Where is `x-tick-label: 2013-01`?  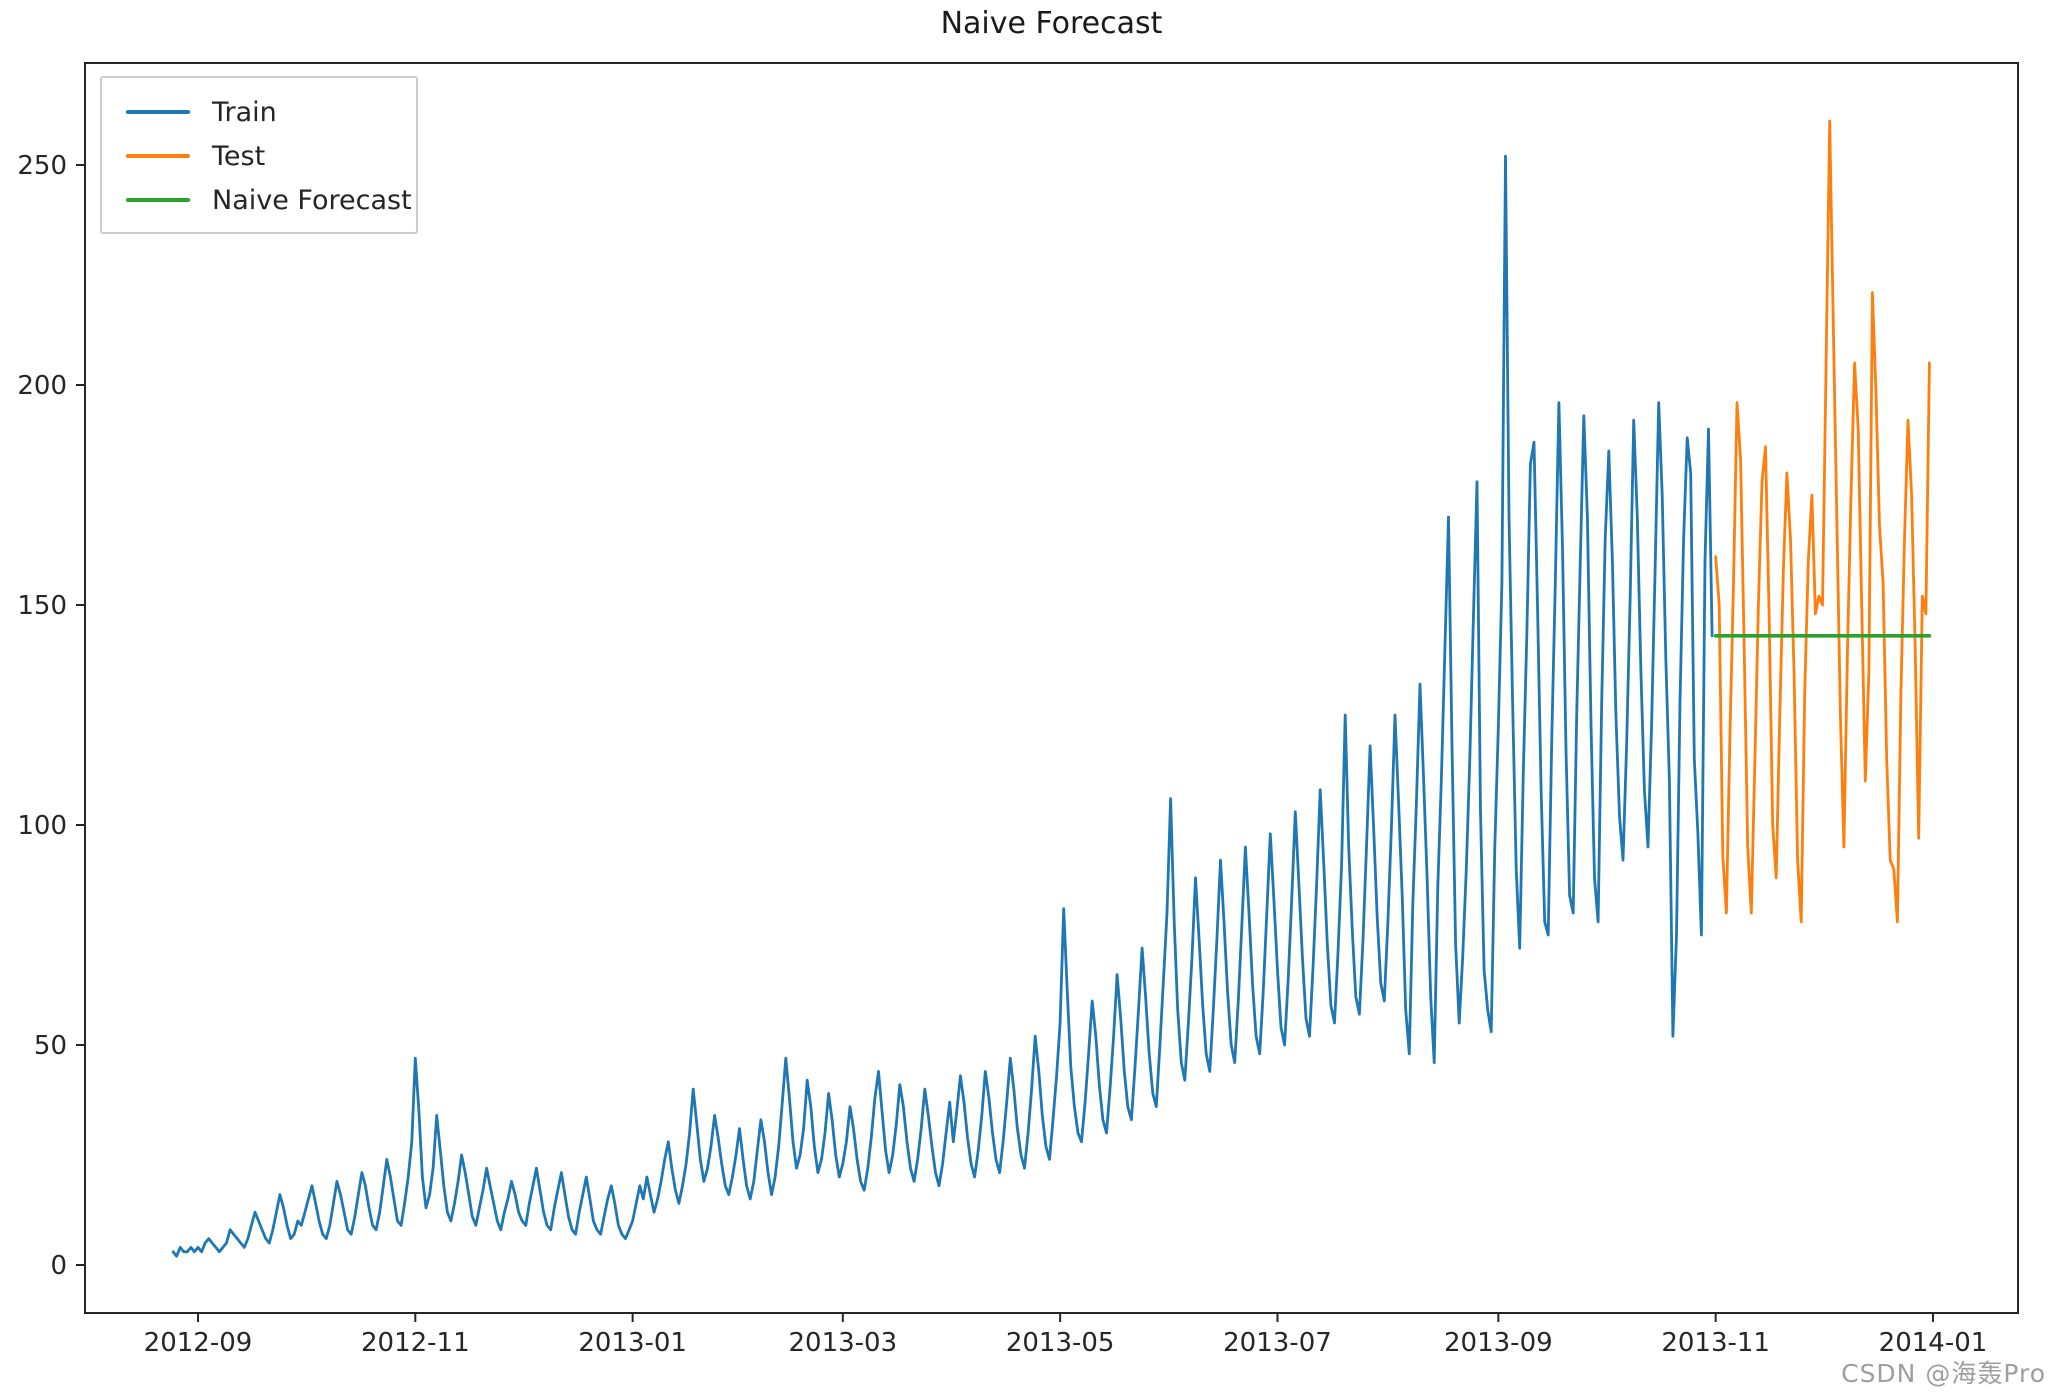
x-tick-label: 2013-01 is located at coordinates (632, 1343).